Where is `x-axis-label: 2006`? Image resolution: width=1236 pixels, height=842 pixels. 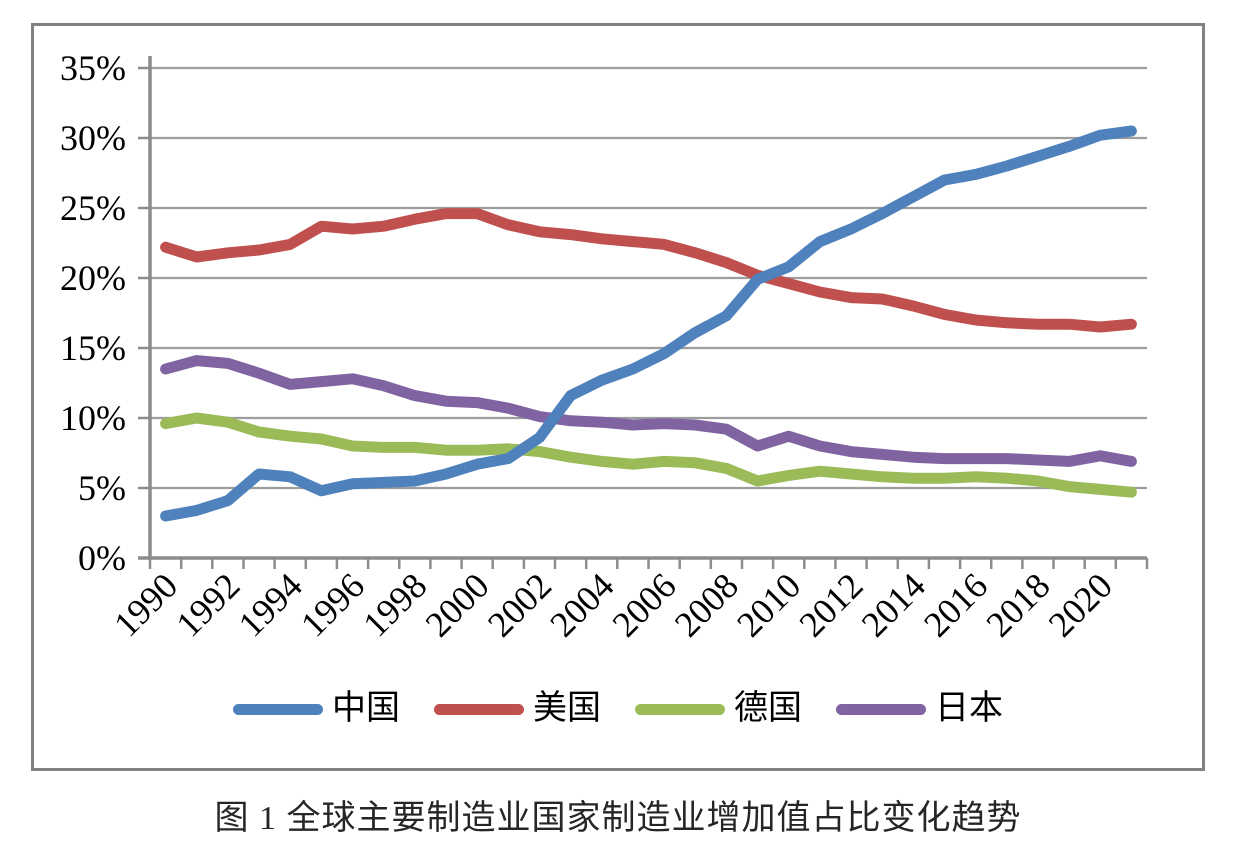 x-axis-label: 2006 is located at coordinates (644, 604).